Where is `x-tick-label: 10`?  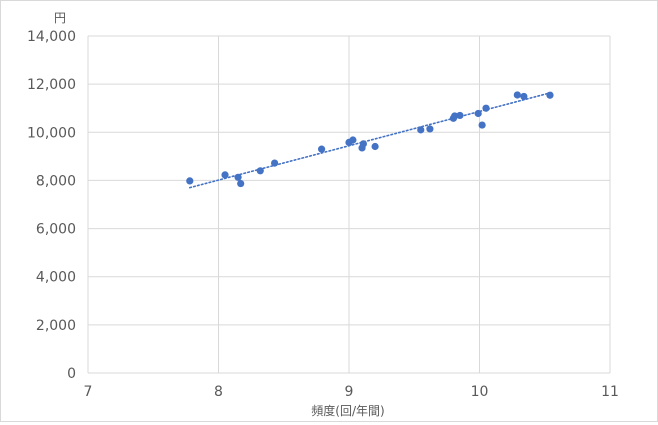 x-tick-label: 10 is located at coordinates (480, 392).